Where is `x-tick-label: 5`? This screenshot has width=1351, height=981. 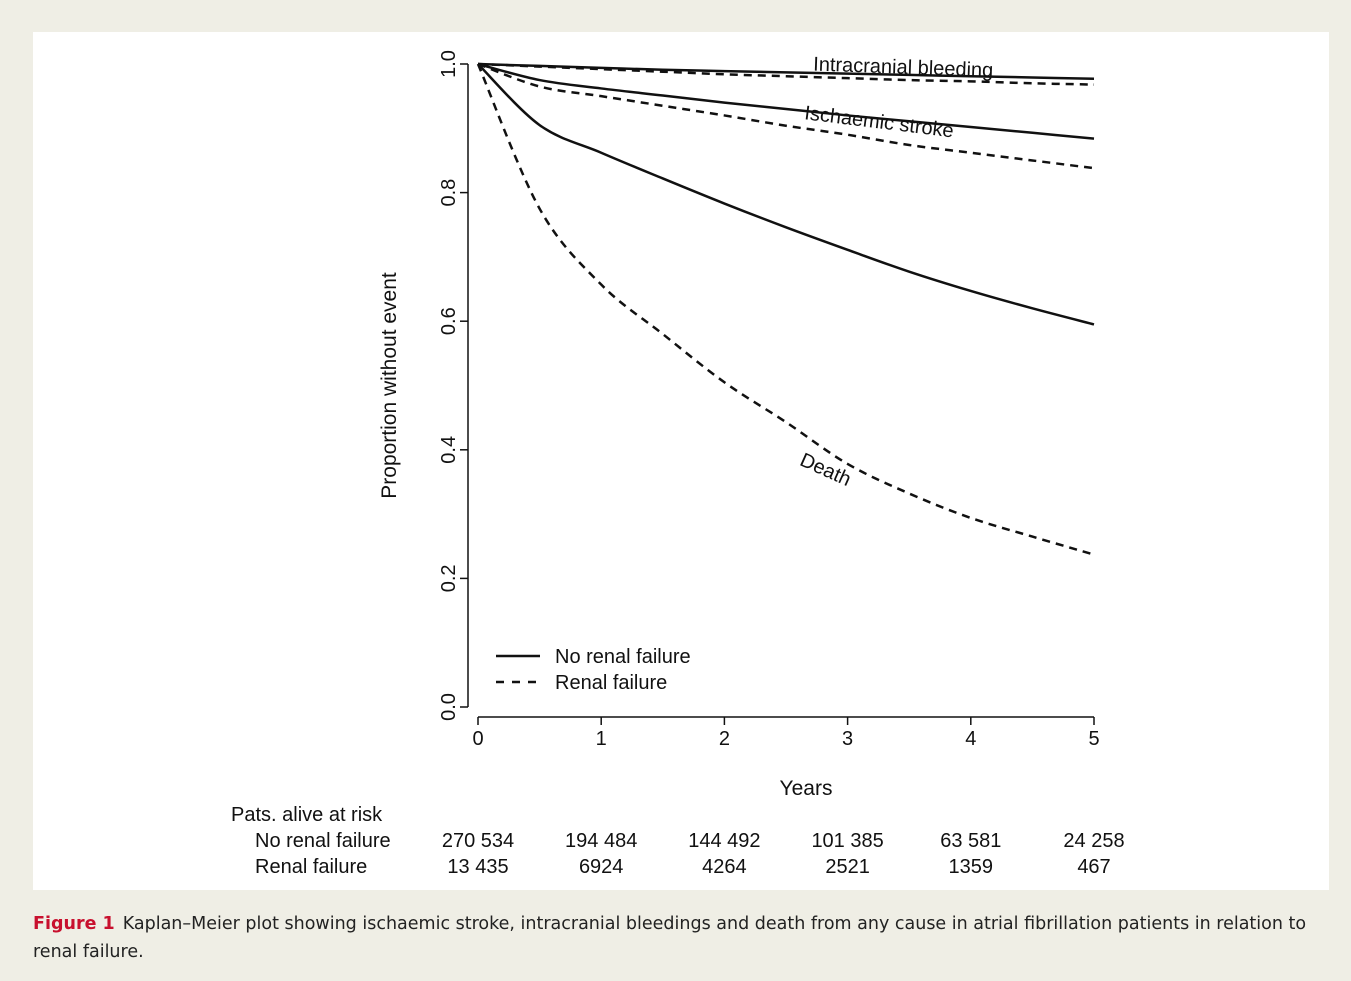
x-tick-label: 5 is located at coordinates (1093, 739).